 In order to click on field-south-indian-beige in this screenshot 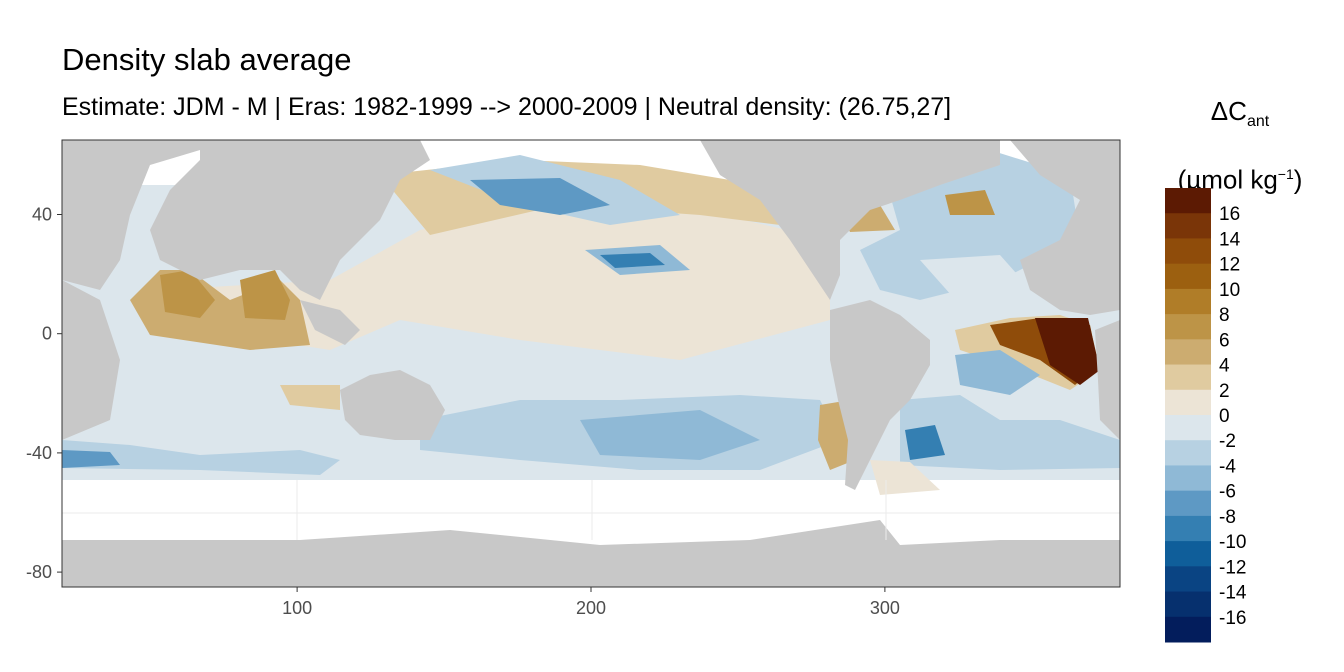, I will do `click(310, 397)`.